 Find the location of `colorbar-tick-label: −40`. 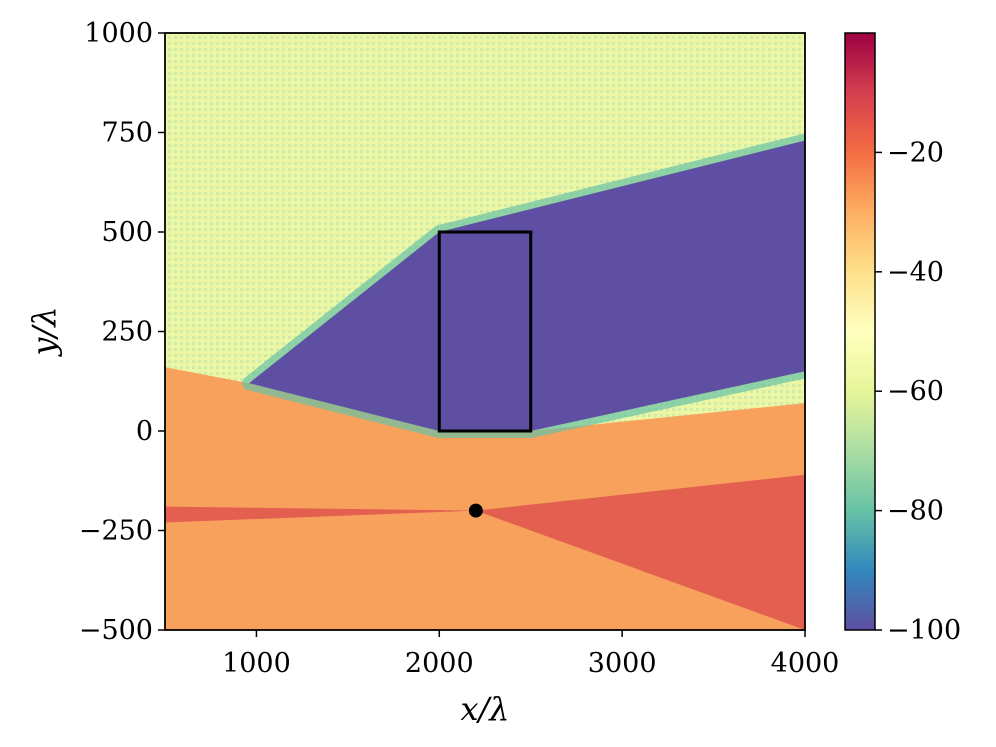

colorbar-tick-label: −40 is located at coordinates (915, 272).